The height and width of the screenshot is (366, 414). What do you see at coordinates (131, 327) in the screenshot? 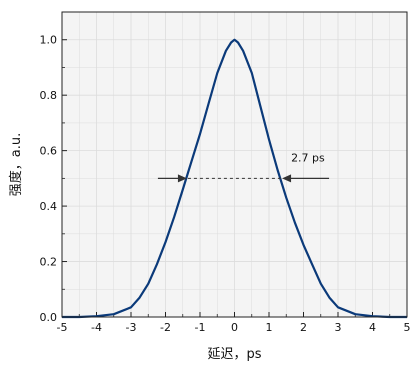
I see `x-tick-label: -3` at bounding box center [131, 327].